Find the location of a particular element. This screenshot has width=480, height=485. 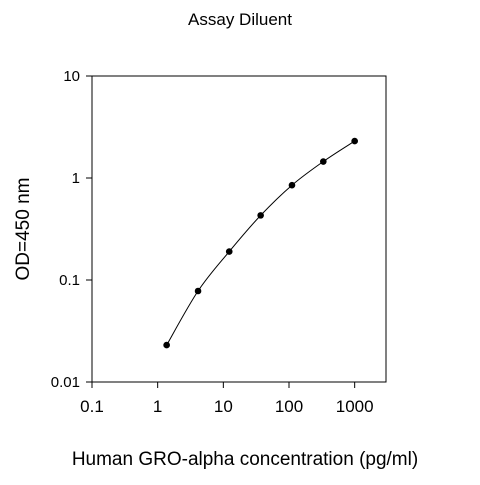

x-tick-label-2: 10 is located at coordinates (223, 406).